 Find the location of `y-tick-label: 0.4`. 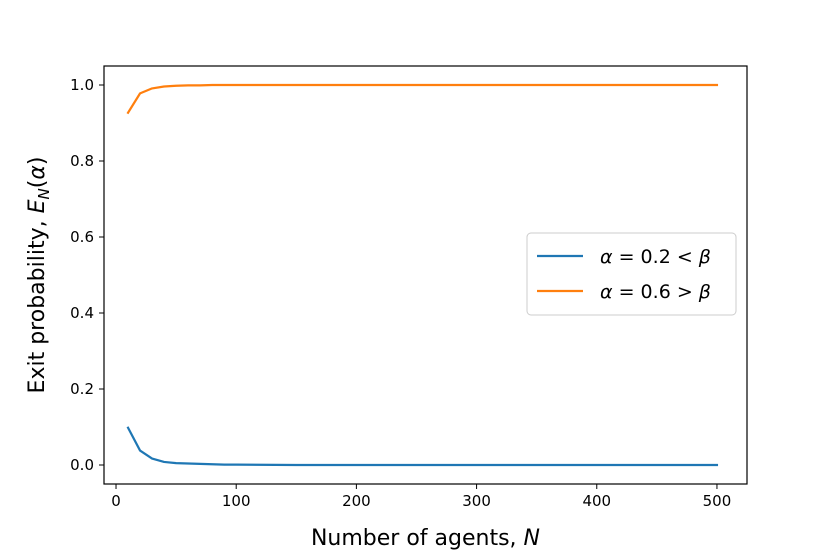

y-tick-label: 0.4 is located at coordinates (82, 313).